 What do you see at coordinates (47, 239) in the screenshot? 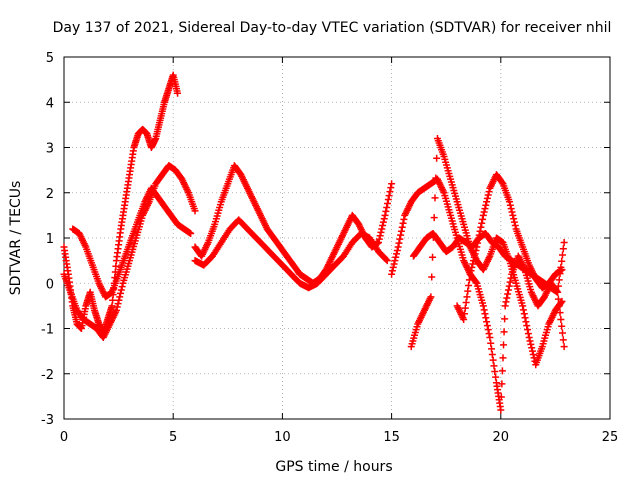
I see `y-tick-labels: -3 -2 -1 0 1 2 3 4 5` at bounding box center [47, 239].